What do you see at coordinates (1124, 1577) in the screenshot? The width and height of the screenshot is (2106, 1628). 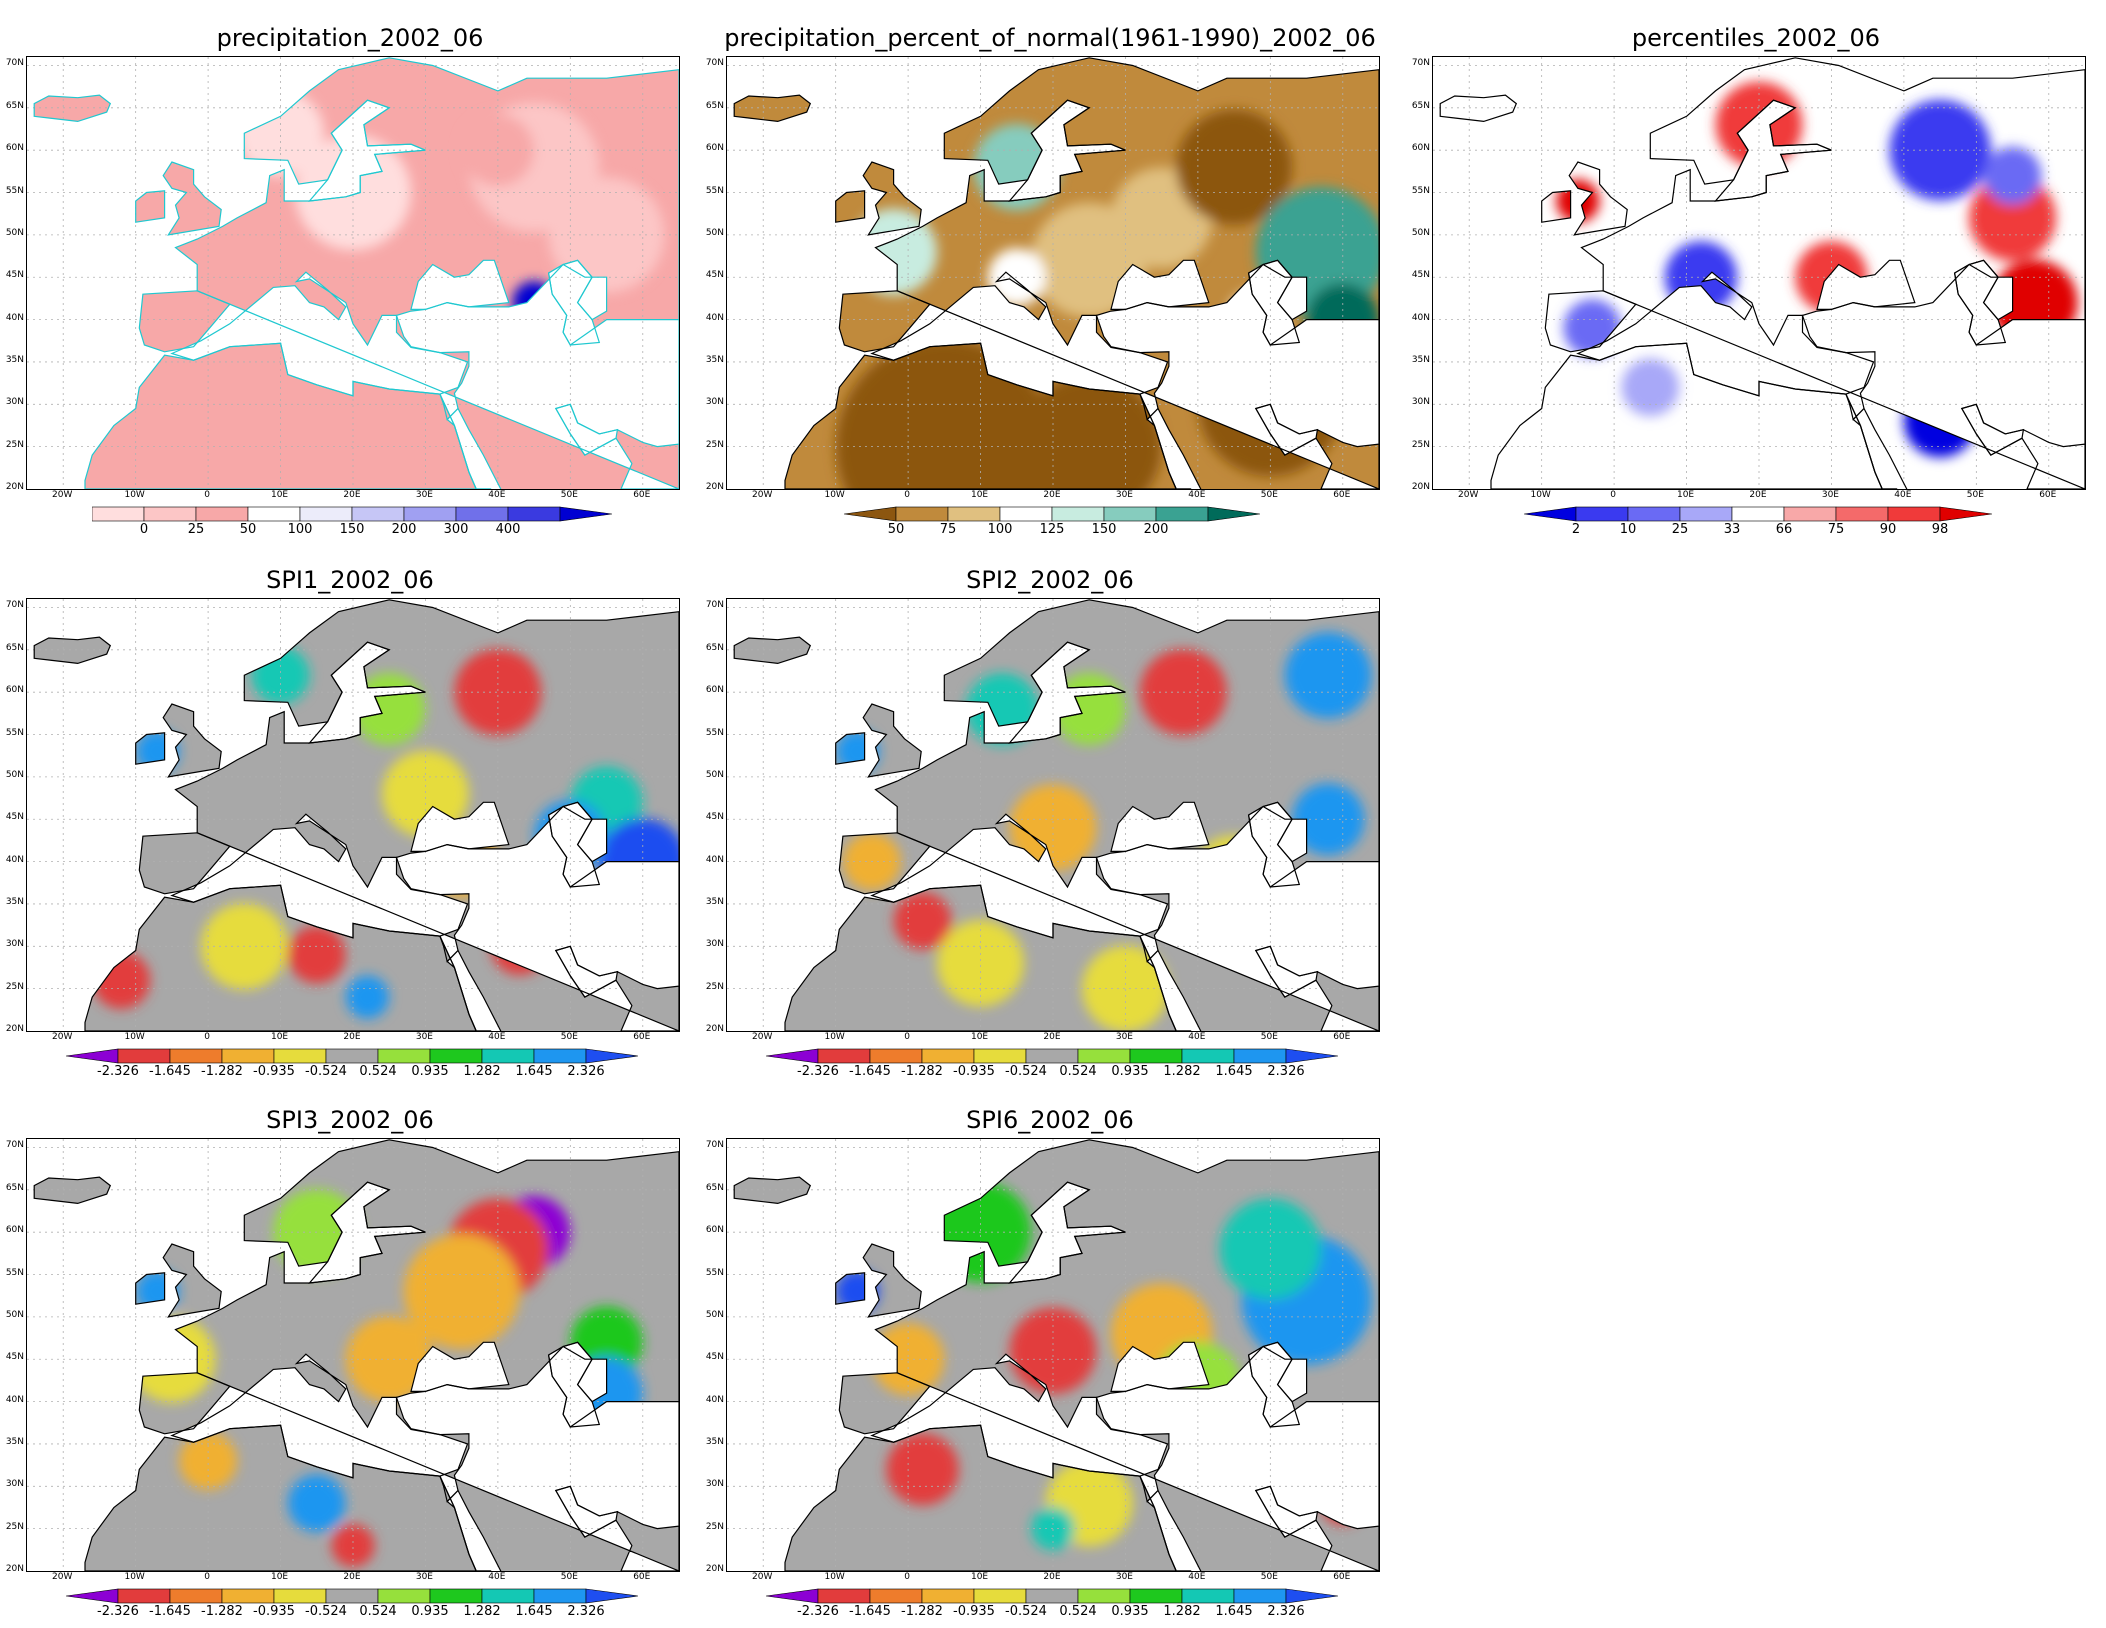 I see `lon-label: 30E` at bounding box center [1124, 1577].